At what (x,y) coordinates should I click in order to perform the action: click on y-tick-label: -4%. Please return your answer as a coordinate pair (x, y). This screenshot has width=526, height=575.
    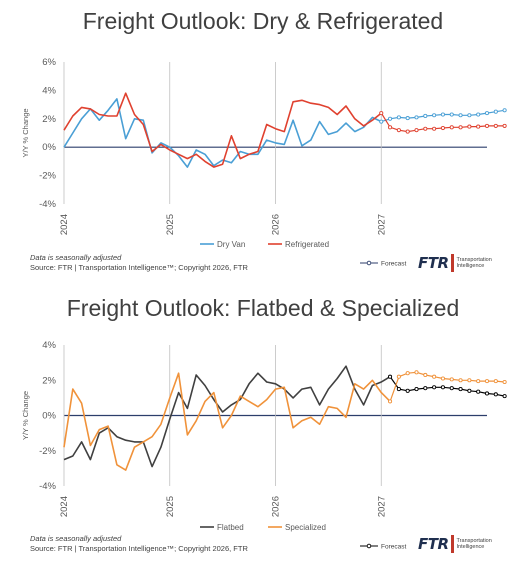
    Looking at the image, I should click on (47, 486).